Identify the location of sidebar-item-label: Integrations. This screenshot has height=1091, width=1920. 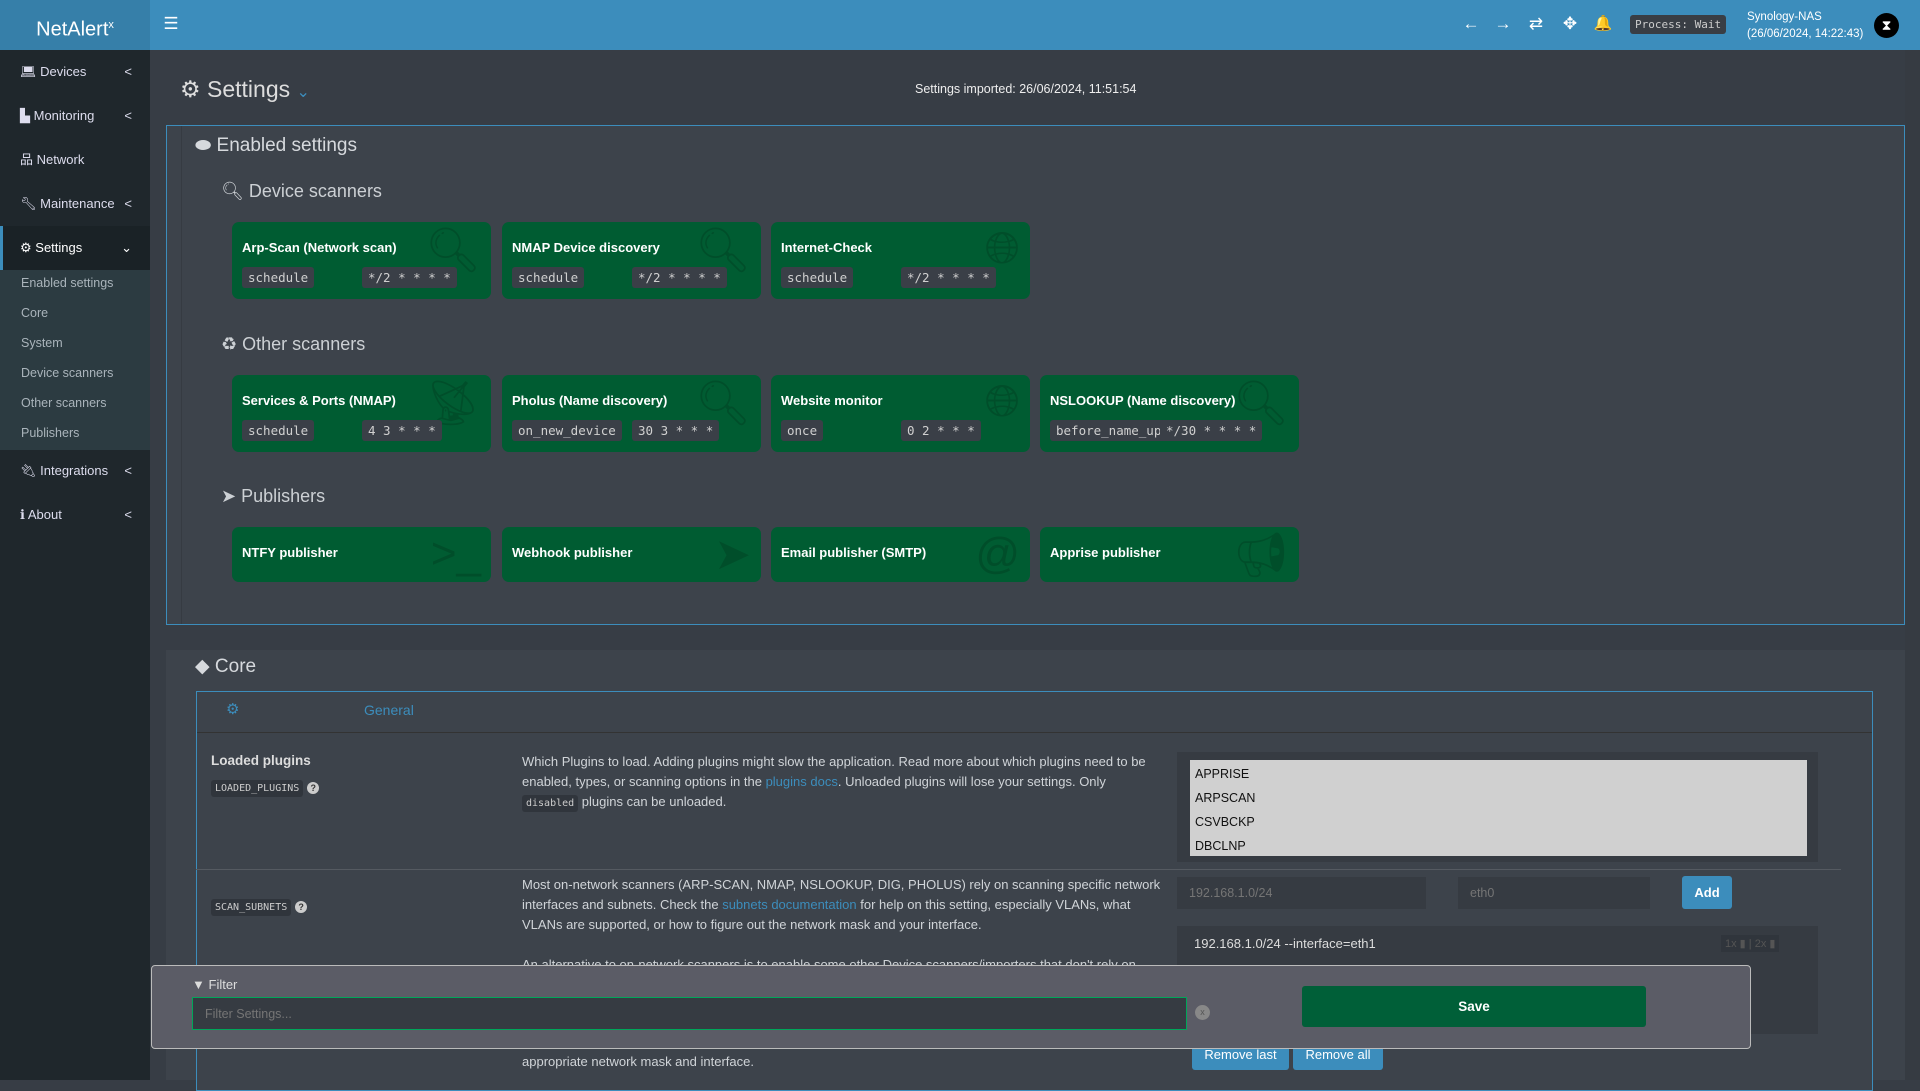
(74, 470).